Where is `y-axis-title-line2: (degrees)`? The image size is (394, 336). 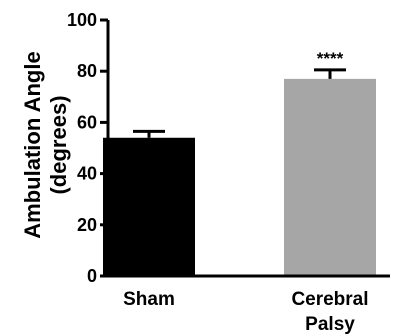 y-axis-title-line2: (degrees) is located at coordinates (58, 144).